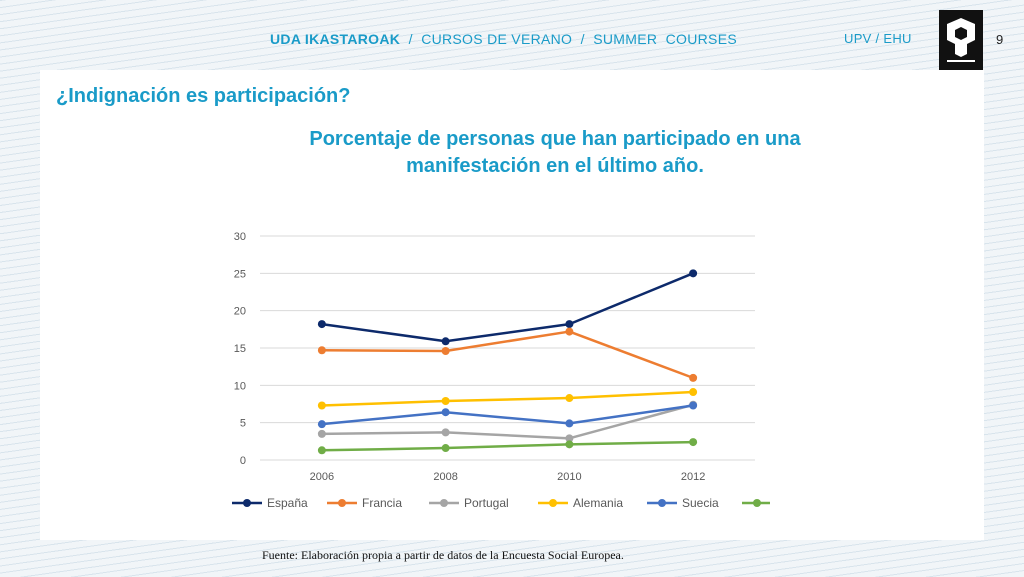 This screenshot has width=1024, height=577. Describe the element at coordinates (240, 237) in the screenshot. I see `y-tick-label: 30` at that location.